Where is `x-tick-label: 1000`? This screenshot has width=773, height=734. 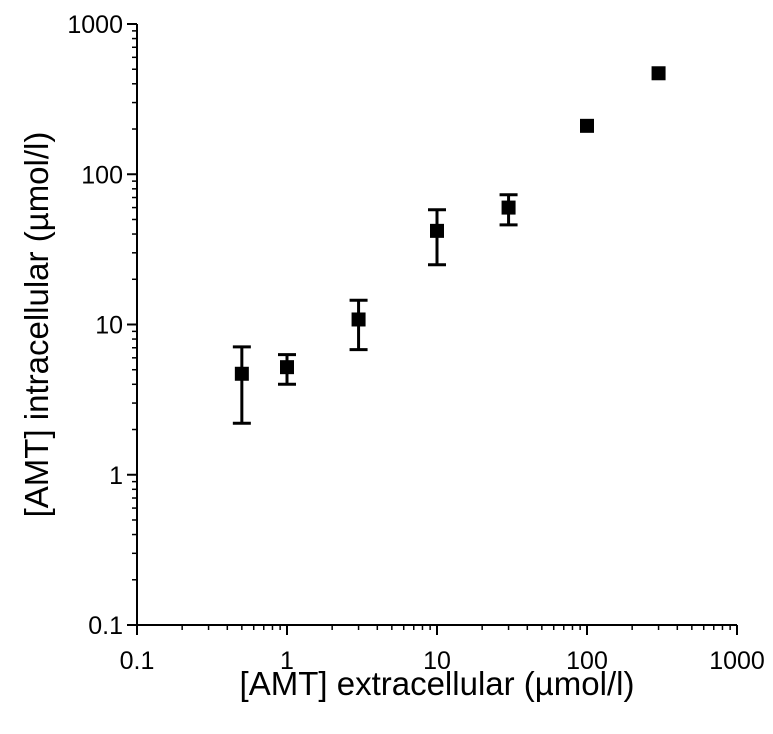
x-tick-label: 1000 is located at coordinates (737, 661).